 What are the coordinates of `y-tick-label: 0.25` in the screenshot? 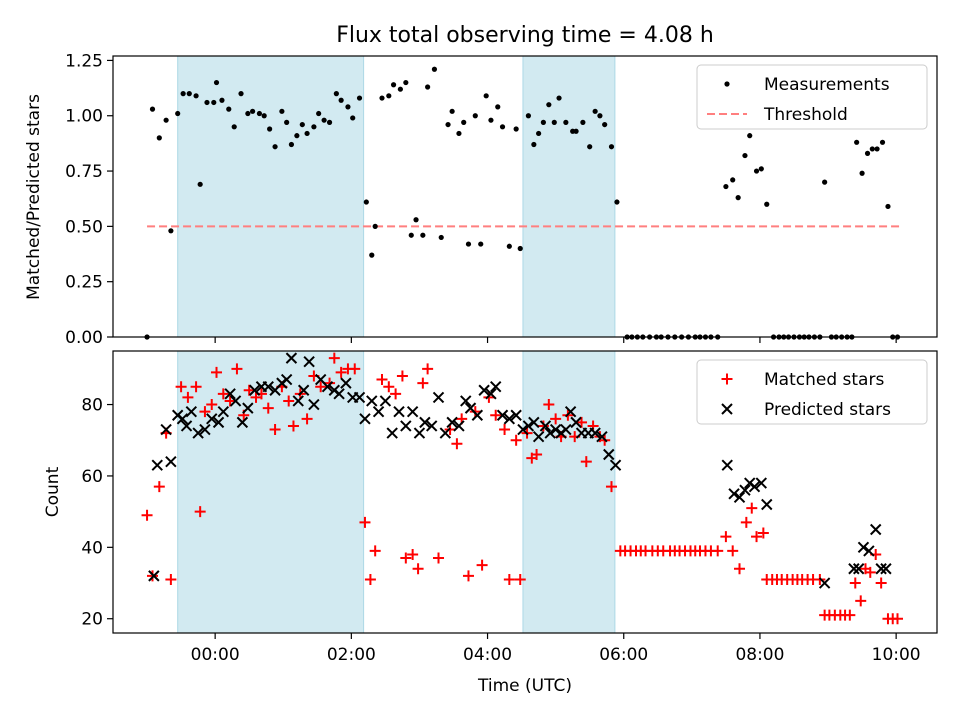 It's located at (84, 283).